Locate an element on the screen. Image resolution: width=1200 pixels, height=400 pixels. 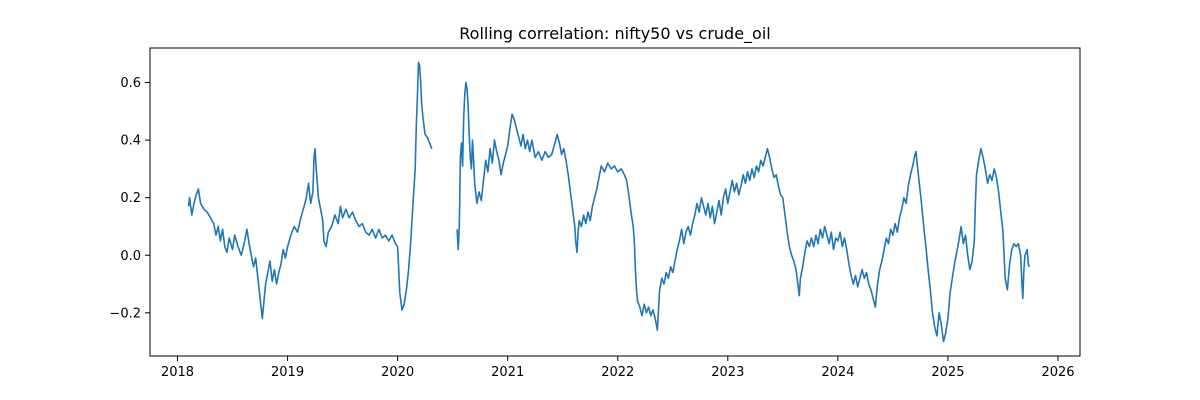
y-tick-label: 0.2 is located at coordinates (130, 198).